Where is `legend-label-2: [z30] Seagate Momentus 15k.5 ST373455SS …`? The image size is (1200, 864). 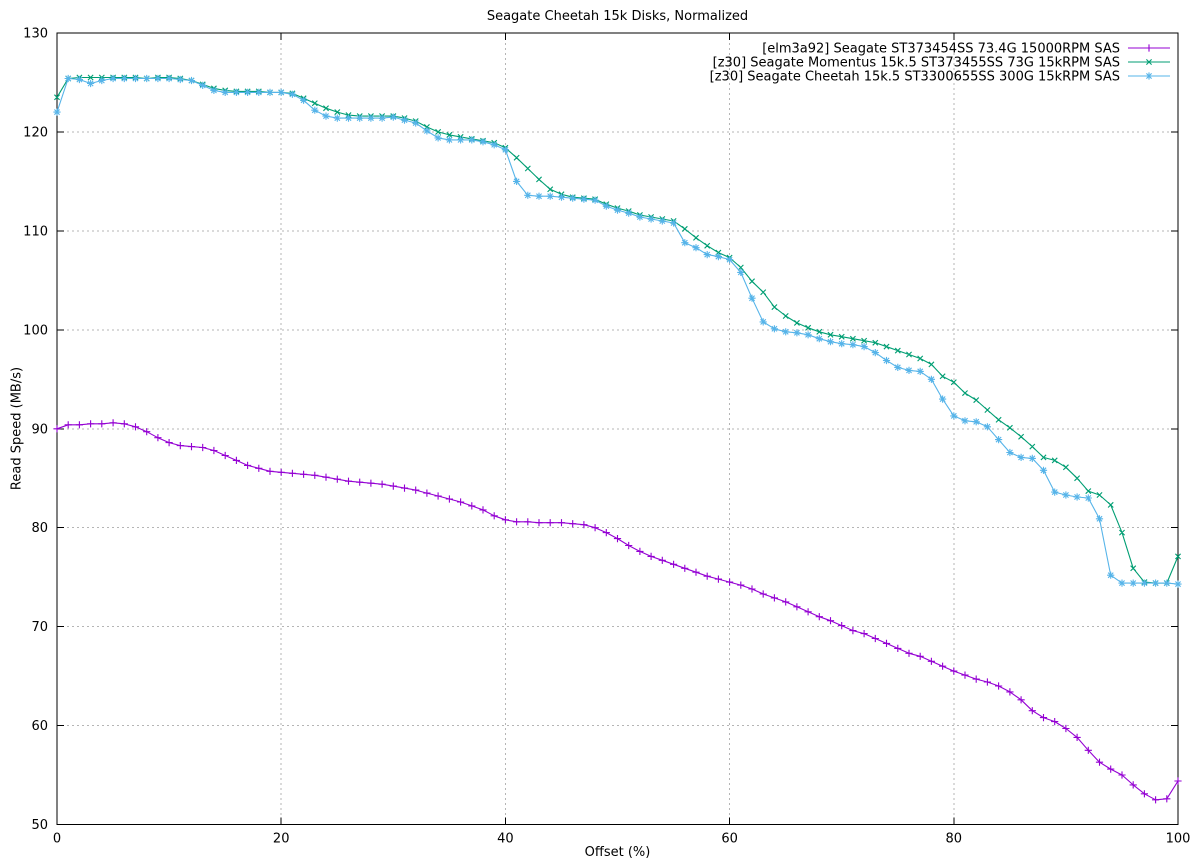 legend-label-2: [z30] Seagate Momentus 15k.5 ST373455SS … is located at coordinates (916, 63).